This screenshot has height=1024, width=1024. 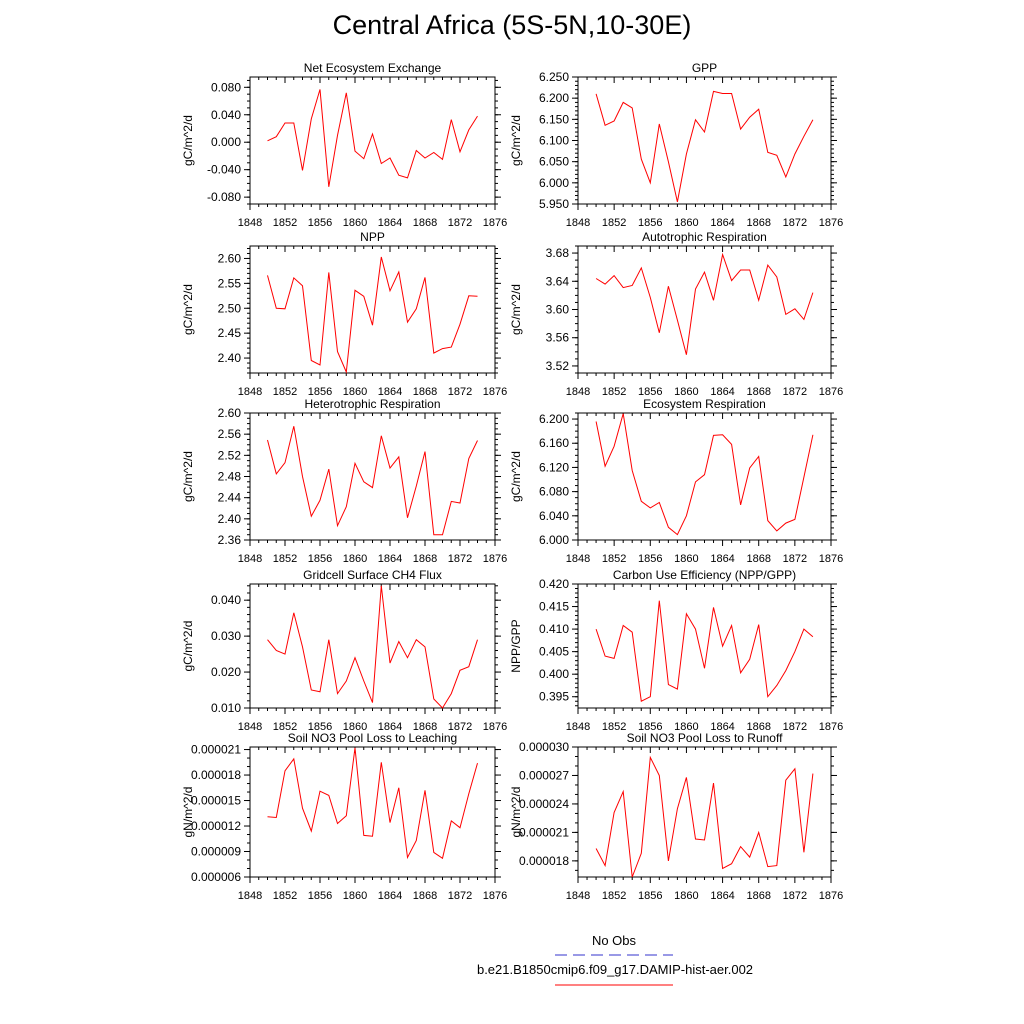 I want to click on y-tick-label: 6.200, so click(x=554, y=98).